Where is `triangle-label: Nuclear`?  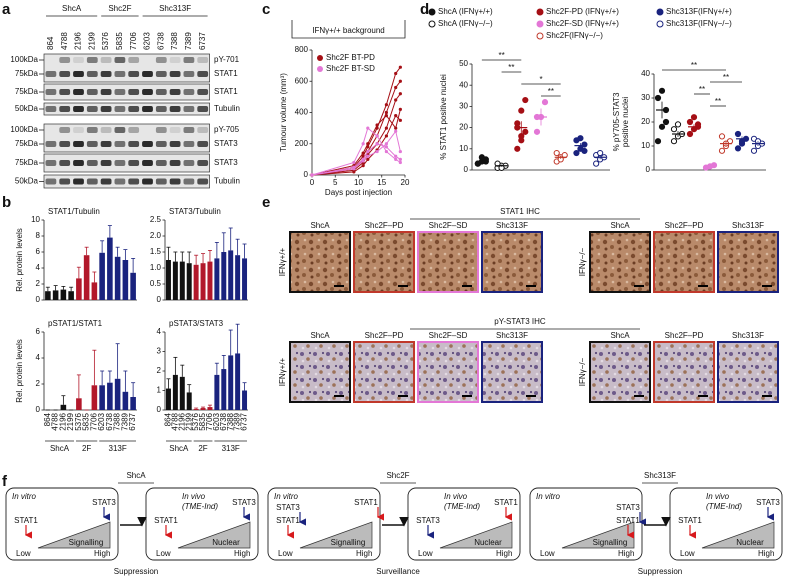
triangle-label: Nuclear is located at coordinates (750, 542).